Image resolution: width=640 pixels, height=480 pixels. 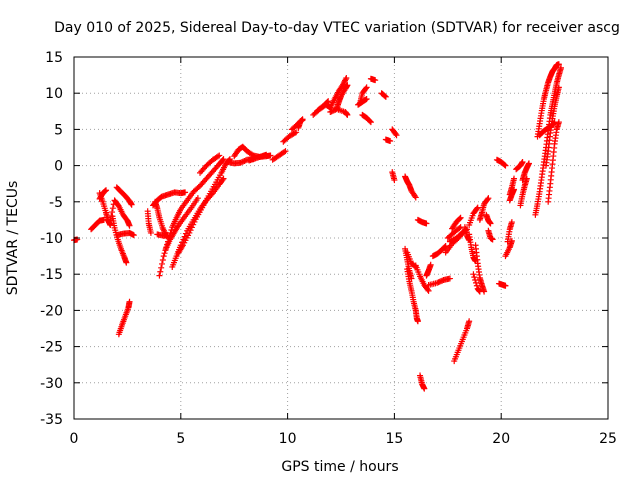 What do you see at coordinates (51, 348) in the screenshot?
I see `y-tick-label: -25` at bounding box center [51, 348].